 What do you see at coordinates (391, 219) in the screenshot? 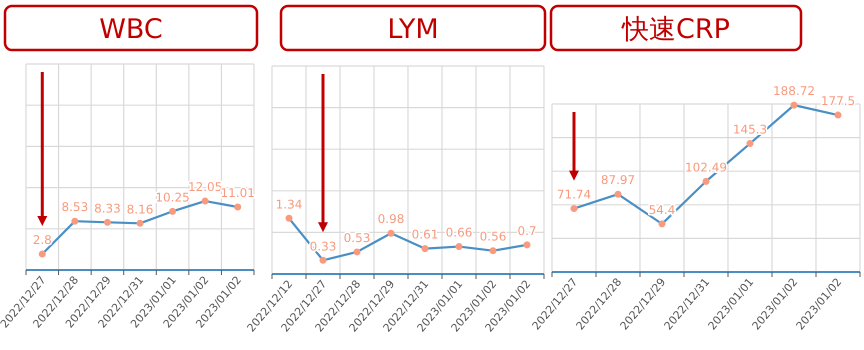
I see `data-label: 0.98` at bounding box center [391, 219].